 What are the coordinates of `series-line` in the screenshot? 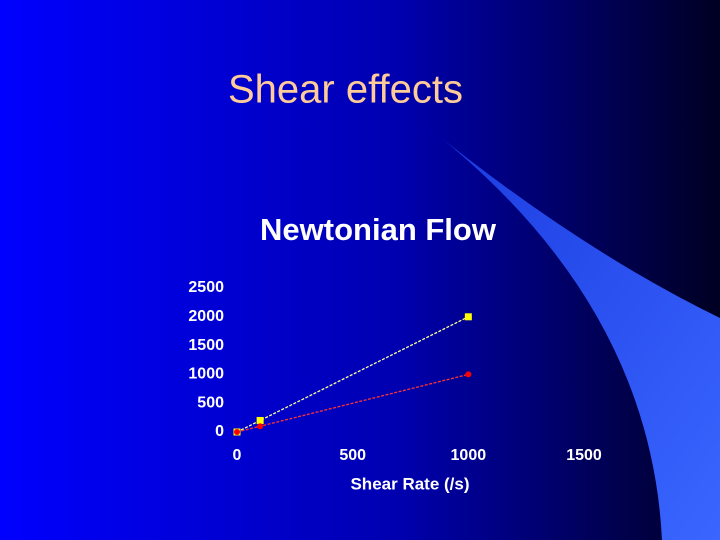 It's located at (352, 374).